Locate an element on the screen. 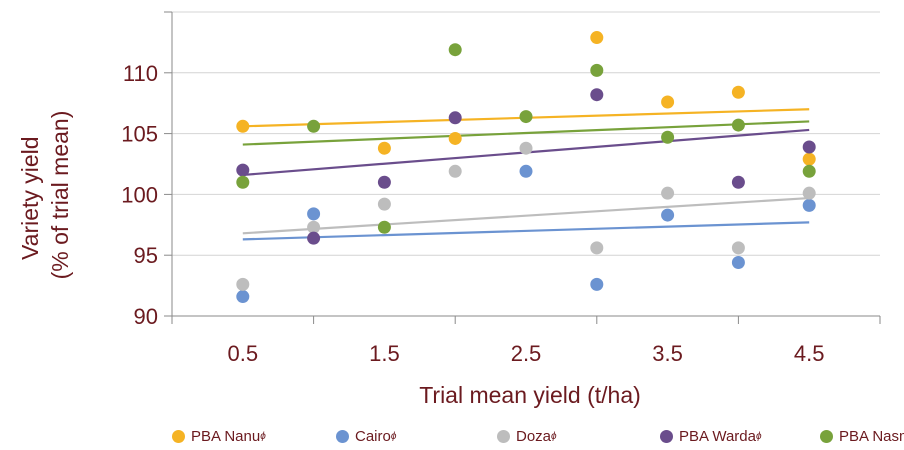 The height and width of the screenshot is (450, 904). x-tick-label: 4.5 is located at coordinates (809, 353).